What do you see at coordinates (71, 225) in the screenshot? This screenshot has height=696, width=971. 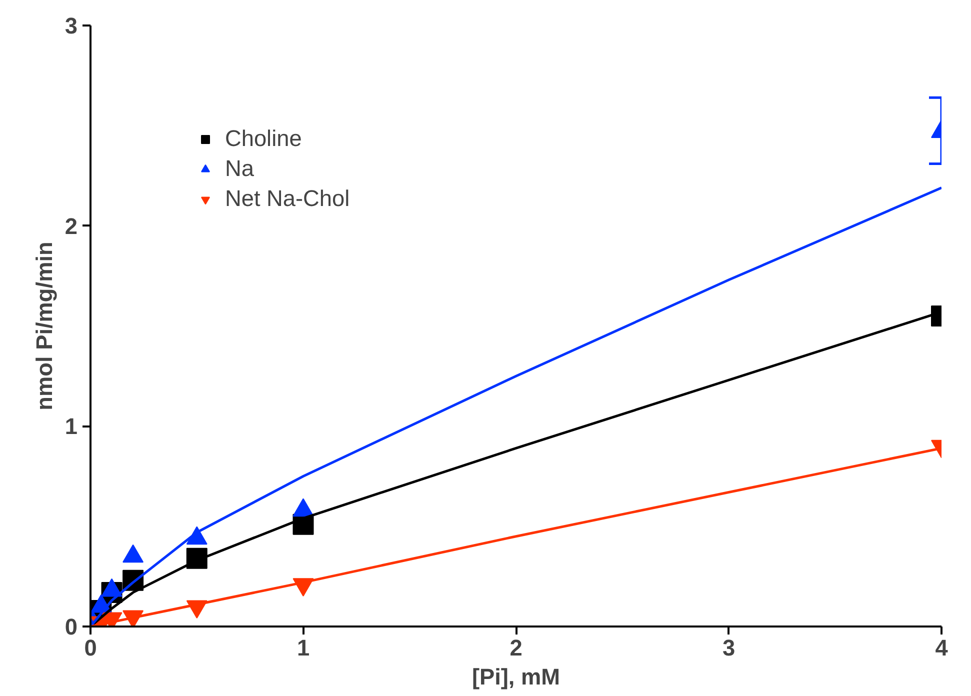 I see `y-tick-label: 2` at bounding box center [71, 225].